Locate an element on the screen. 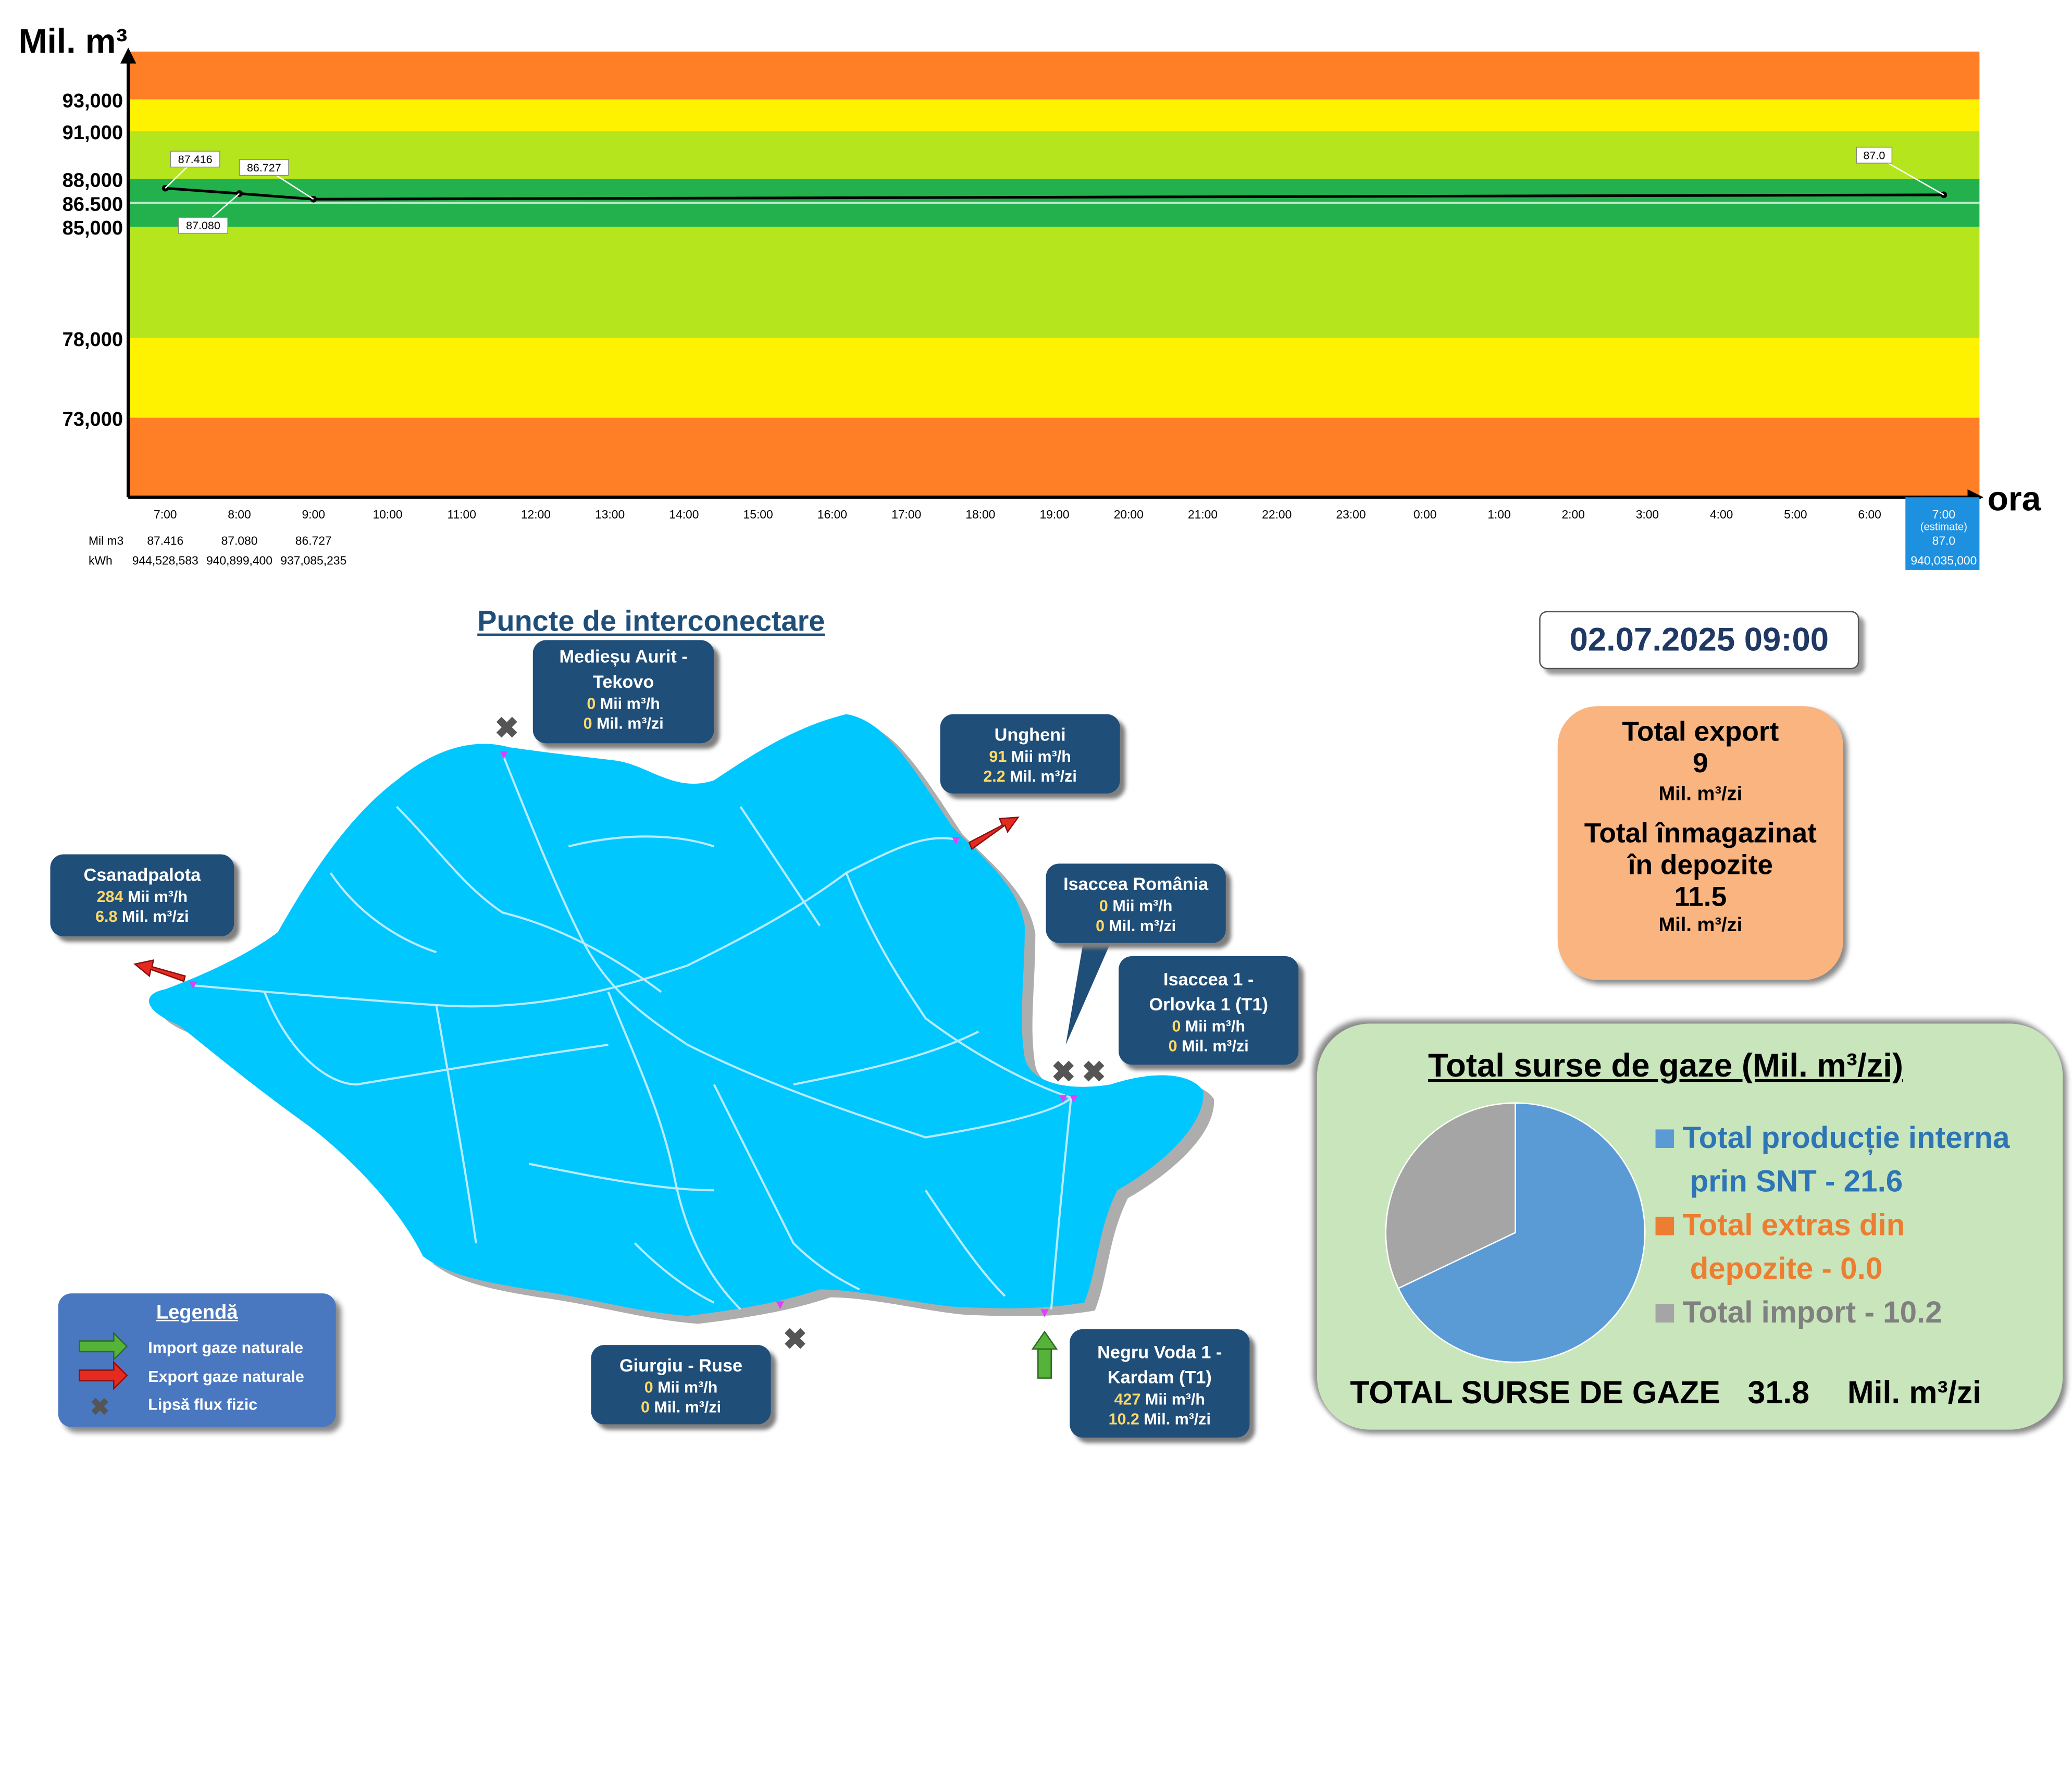 Image resolution: width=2072 pixels, height=1767 pixels. x-tick-label: 3:00 is located at coordinates (1648, 514).